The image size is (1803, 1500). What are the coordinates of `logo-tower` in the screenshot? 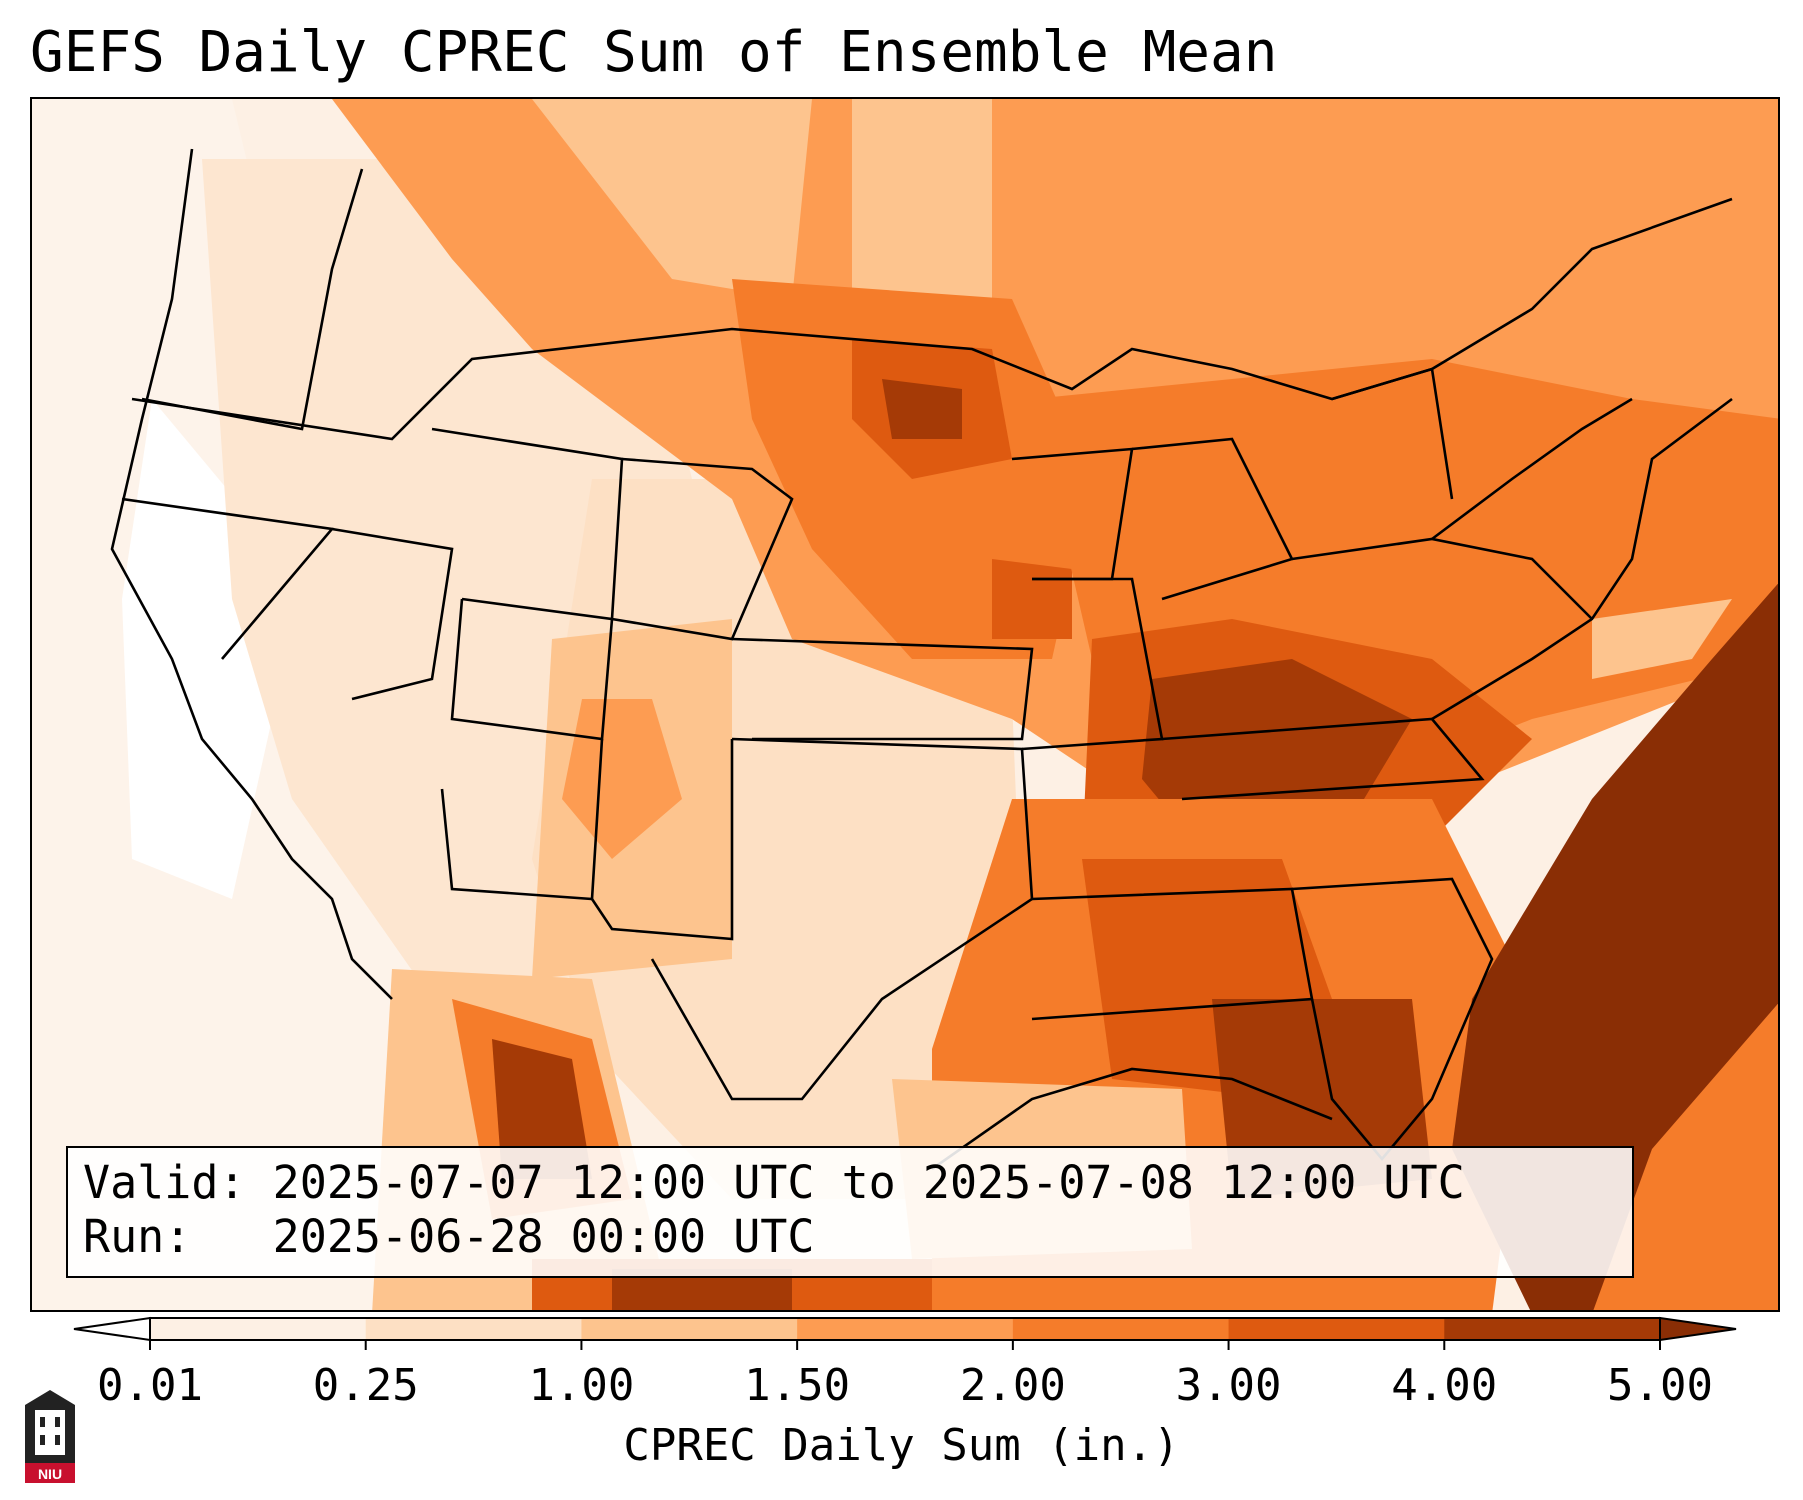 It's located at (50, 1432).